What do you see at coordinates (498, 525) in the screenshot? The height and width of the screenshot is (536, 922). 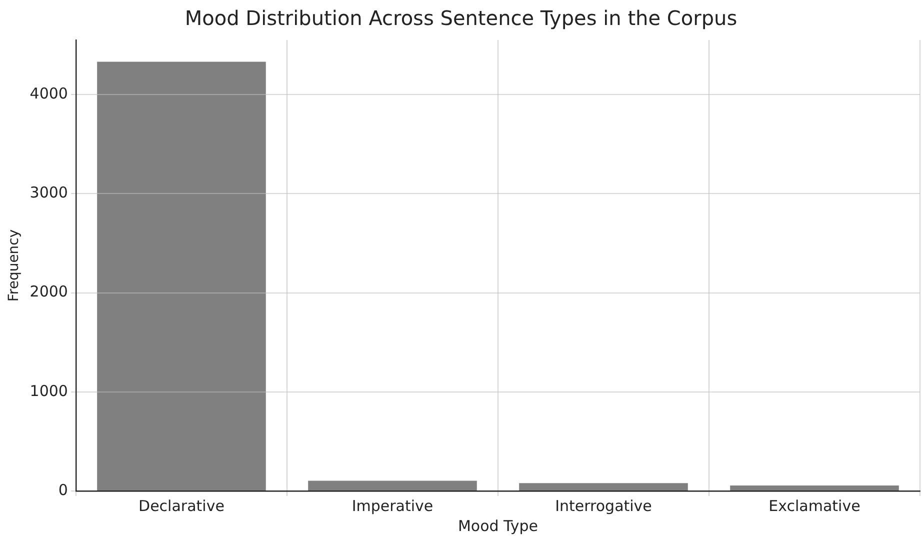 I see `x-axis-title: Mood Type` at bounding box center [498, 525].